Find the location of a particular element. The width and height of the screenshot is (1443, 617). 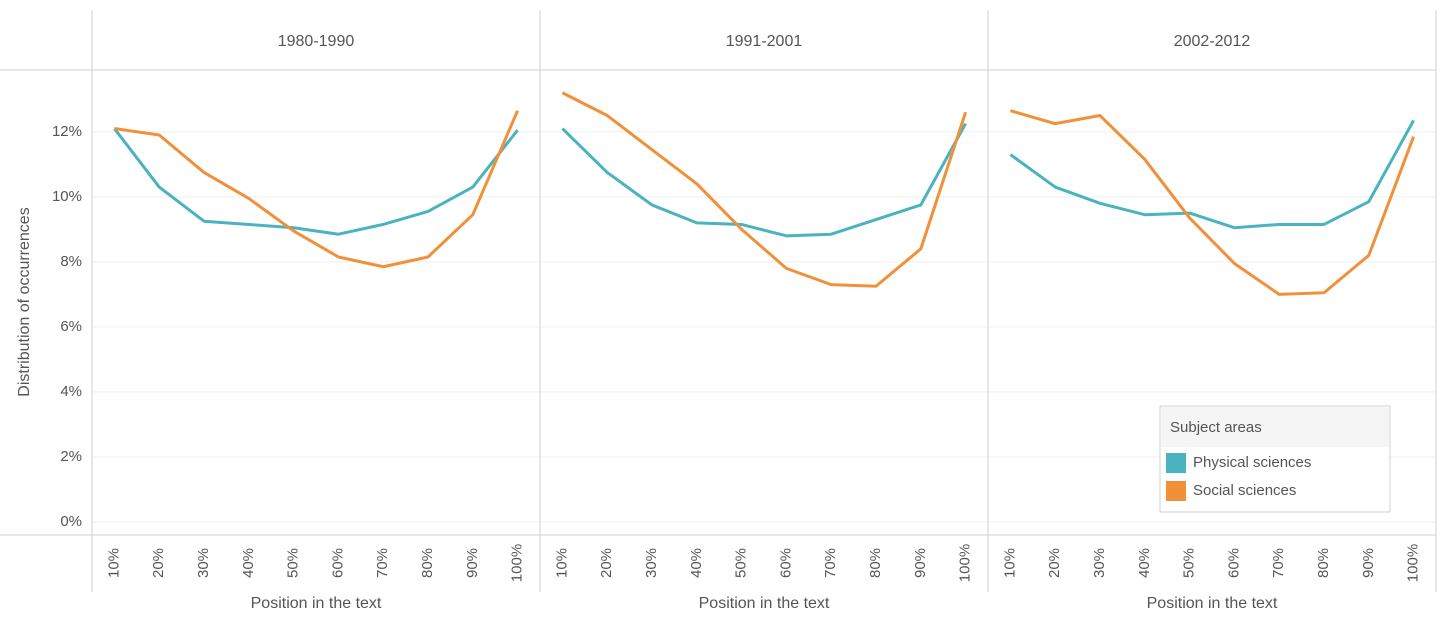

y-tick-label: 10% is located at coordinates (67, 196).